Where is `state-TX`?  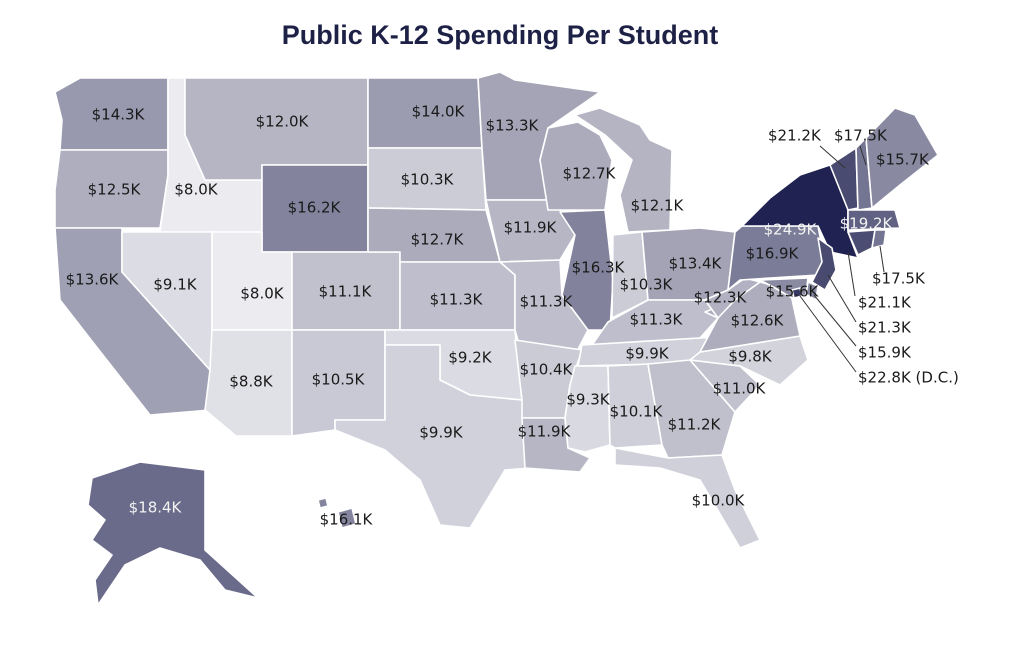
state-TX is located at coordinates (432, 436).